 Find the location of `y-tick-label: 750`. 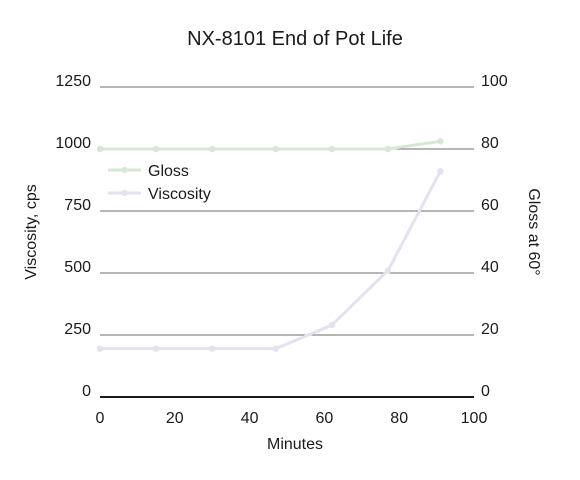

y-tick-label: 750 is located at coordinates (77, 205).